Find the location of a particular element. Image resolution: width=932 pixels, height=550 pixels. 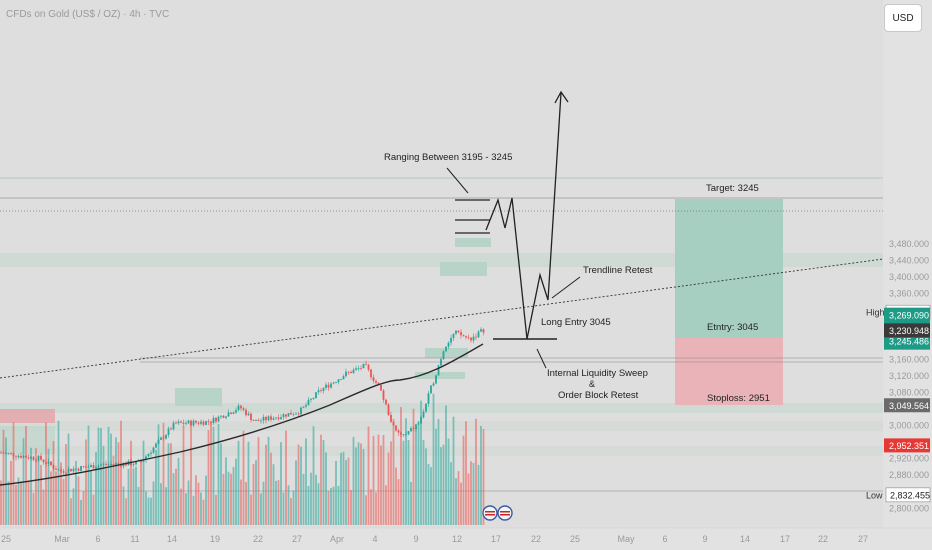

price-label-text: 3,049.564 is located at coordinates (909, 406).